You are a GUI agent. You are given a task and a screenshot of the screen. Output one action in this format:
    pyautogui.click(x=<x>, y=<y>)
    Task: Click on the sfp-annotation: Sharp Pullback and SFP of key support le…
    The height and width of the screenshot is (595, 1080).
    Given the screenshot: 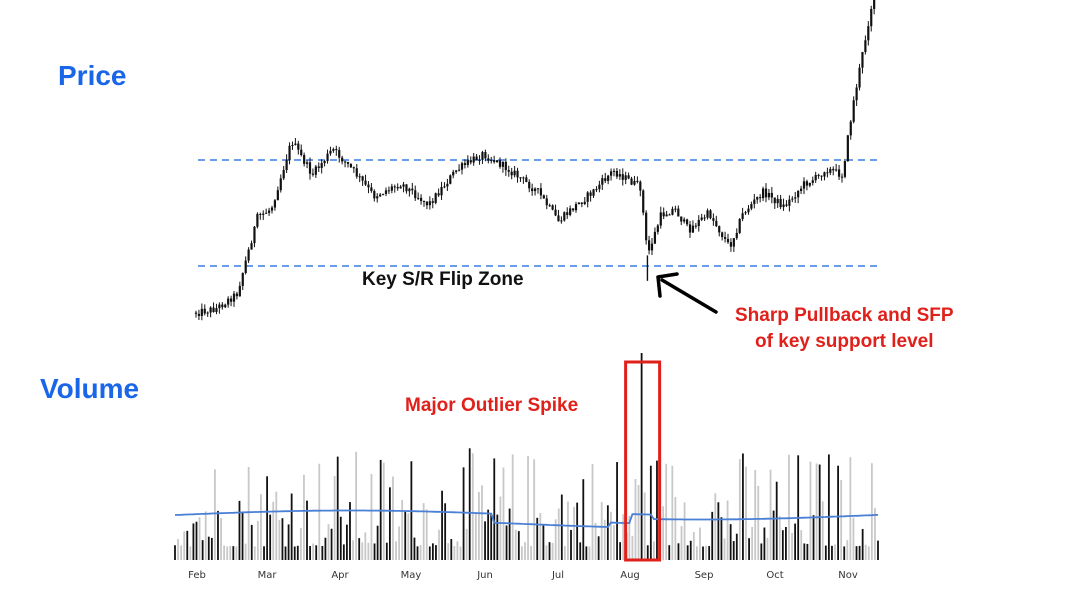 What is the action you would take?
    pyautogui.click(x=844, y=329)
    